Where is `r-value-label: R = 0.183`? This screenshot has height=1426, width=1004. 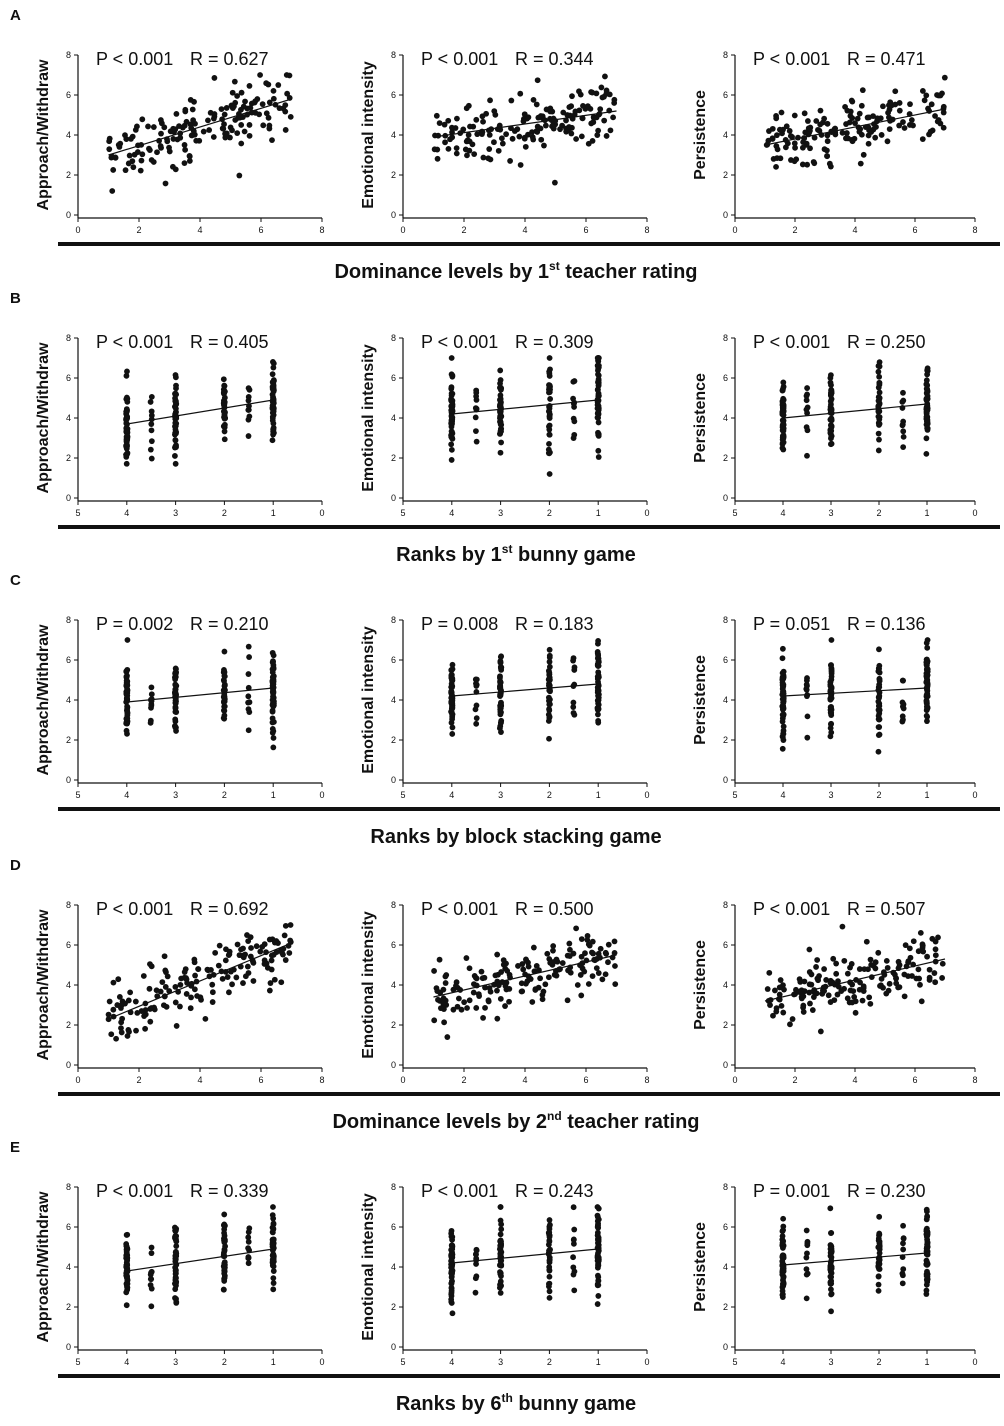
r-value-label: R = 0.183 is located at coordinates (554, 624).